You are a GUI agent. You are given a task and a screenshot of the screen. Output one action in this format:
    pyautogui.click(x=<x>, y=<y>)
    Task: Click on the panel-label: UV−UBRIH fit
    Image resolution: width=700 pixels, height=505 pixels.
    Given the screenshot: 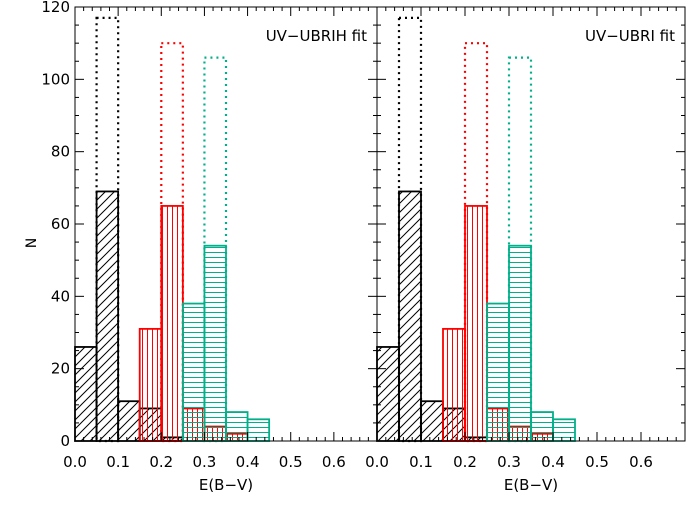 What is the action you would take?
    pyautogui.click(x=316, y=36)
    